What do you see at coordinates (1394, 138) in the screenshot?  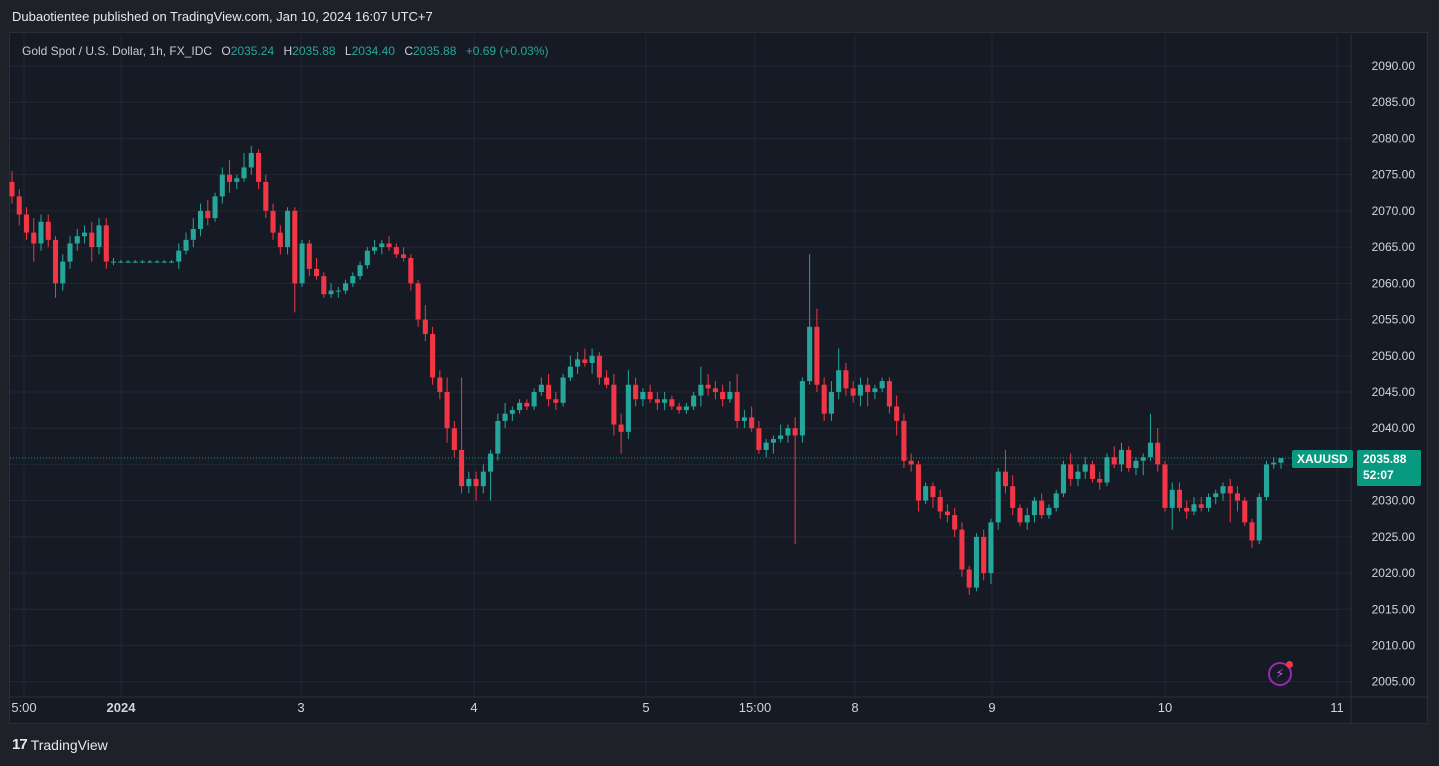 I see `y-tick-label: 2080.00` at bounding box center [1394, 138].